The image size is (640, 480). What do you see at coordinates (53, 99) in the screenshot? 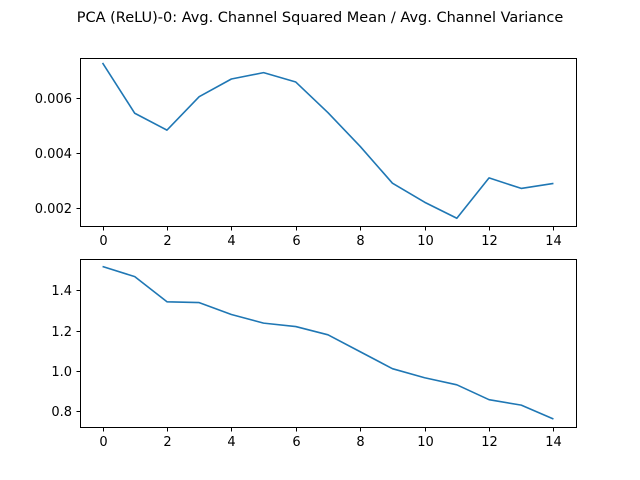
I see `top-y-tick-label: 0.006` at bounding box center [53, 99].